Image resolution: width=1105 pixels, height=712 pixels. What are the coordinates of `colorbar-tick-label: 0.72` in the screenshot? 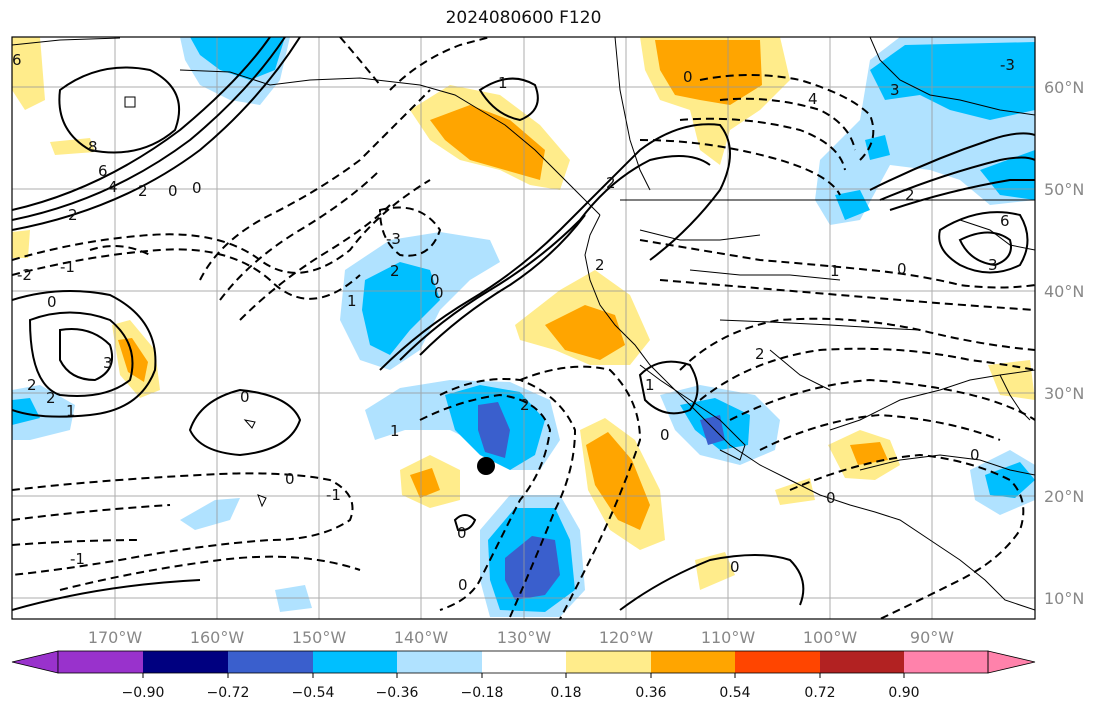 It's located at (819, 693).